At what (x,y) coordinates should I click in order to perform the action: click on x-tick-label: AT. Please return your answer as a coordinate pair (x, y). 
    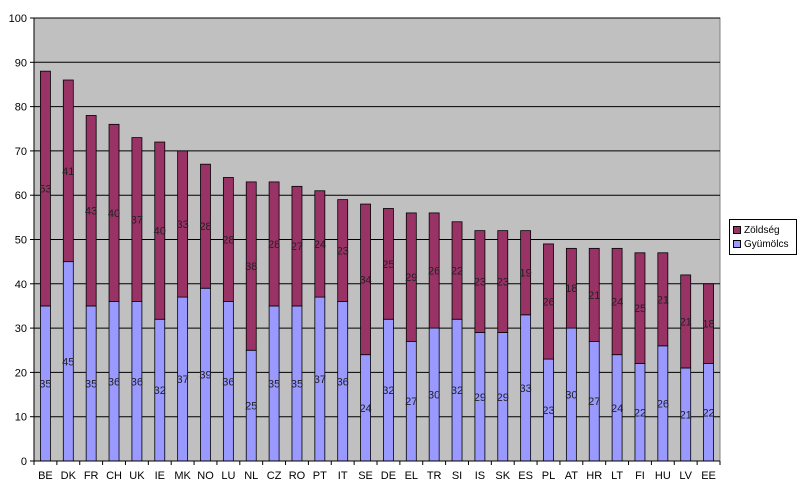
    Looking at the image, I should click on (572, 476).